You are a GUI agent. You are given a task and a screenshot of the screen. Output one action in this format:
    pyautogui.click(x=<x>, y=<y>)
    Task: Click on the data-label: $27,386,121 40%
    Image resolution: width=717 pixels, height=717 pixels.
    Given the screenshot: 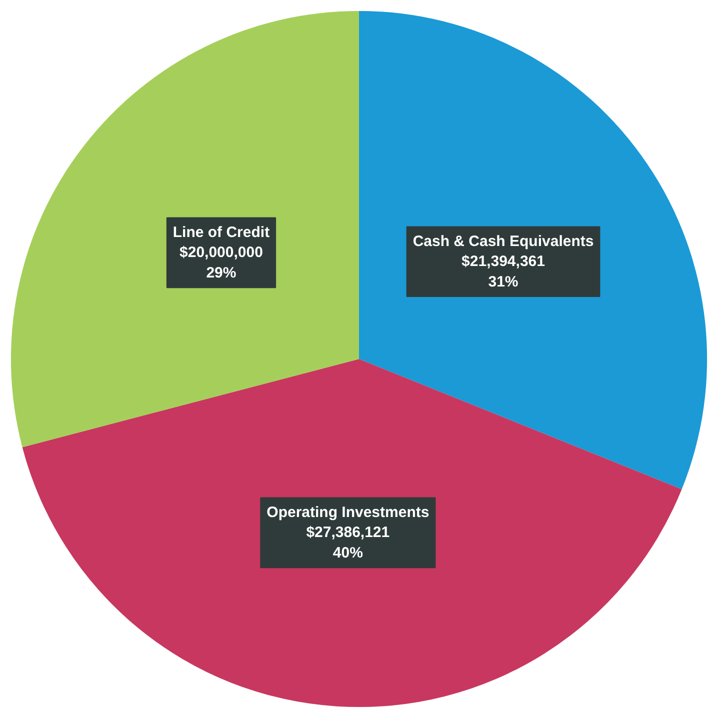 What is the action you would take?
    pyautogui.click(x=348, y=543)
    